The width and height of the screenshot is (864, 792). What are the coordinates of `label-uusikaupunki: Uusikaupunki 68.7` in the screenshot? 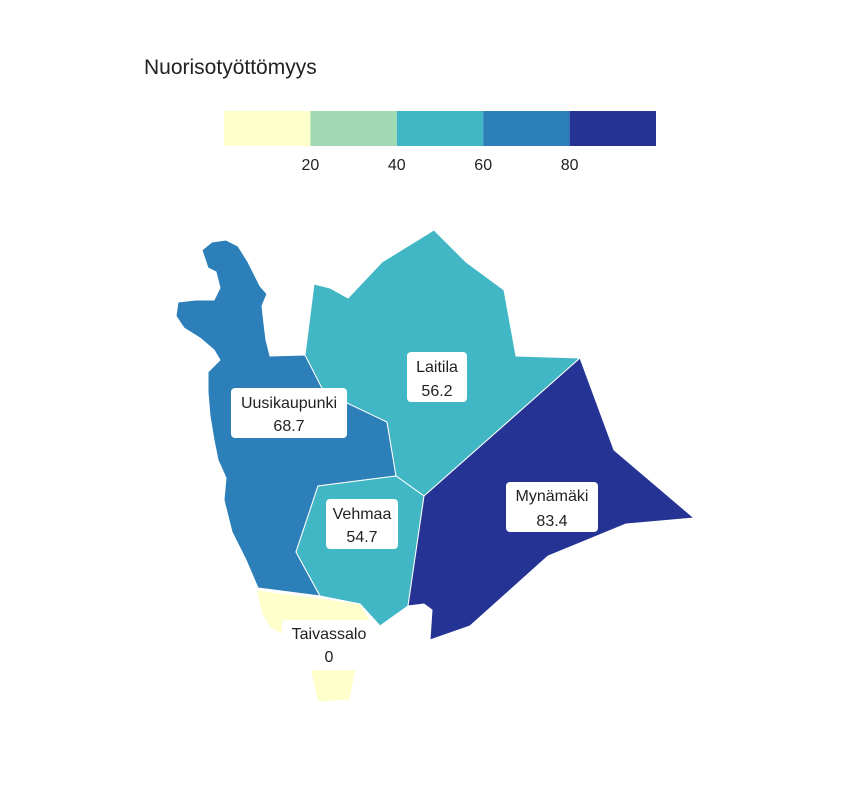 It's located at (289, 413).